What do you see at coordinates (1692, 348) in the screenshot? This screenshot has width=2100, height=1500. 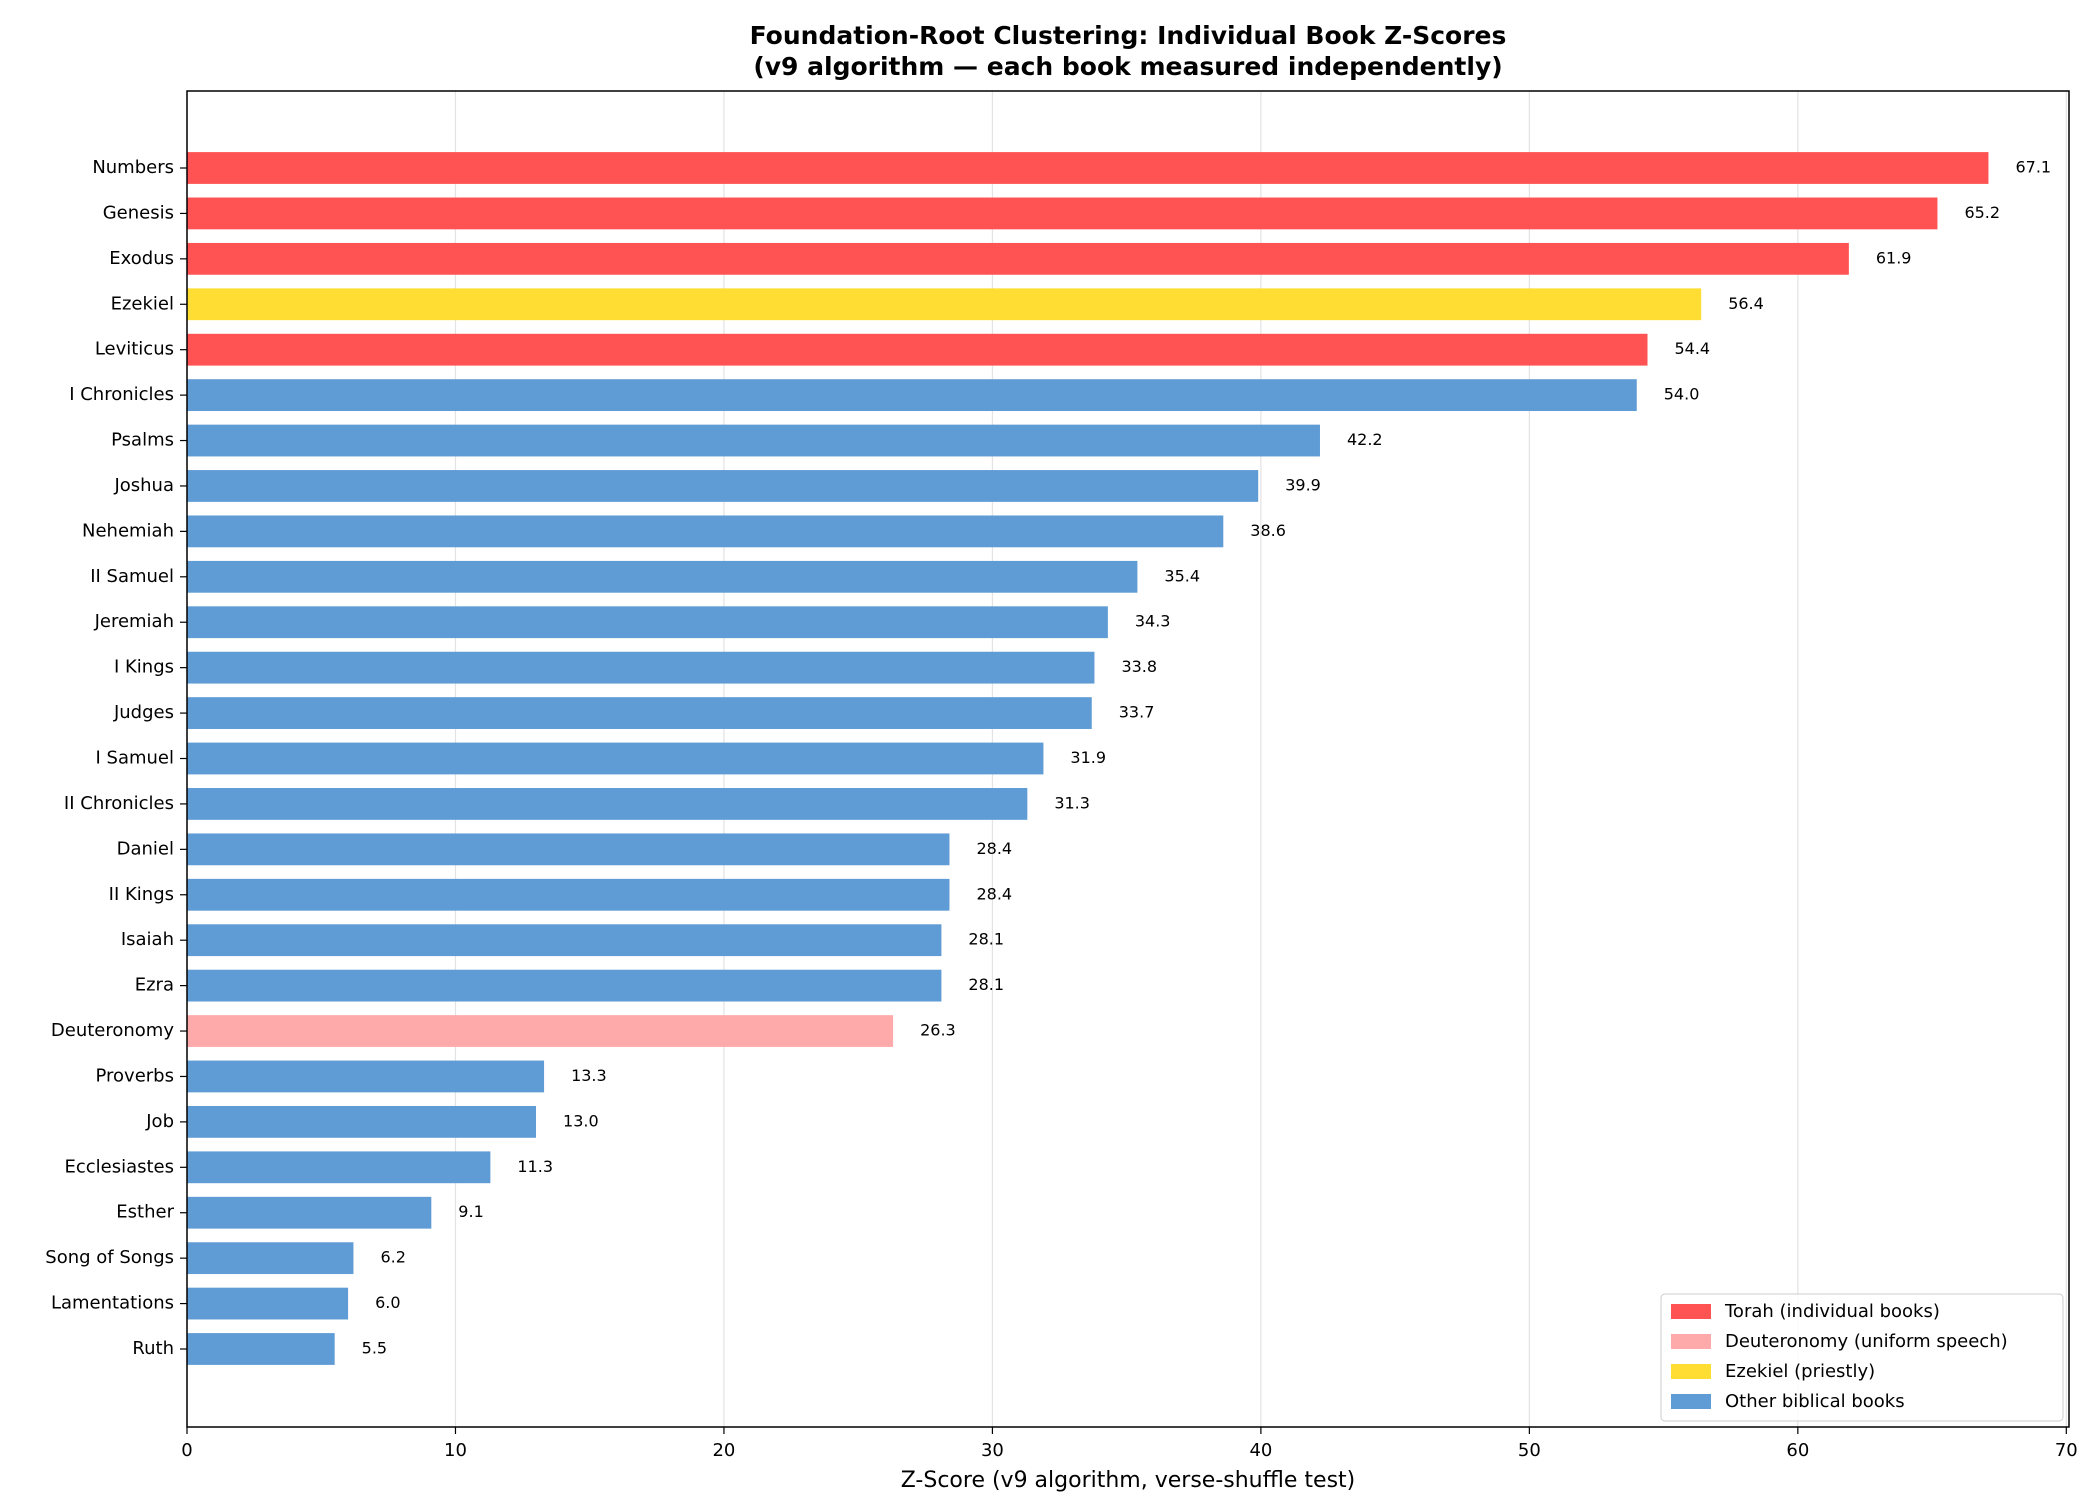 I see `value-label: 54.4` at bounding box center [1692, 348].